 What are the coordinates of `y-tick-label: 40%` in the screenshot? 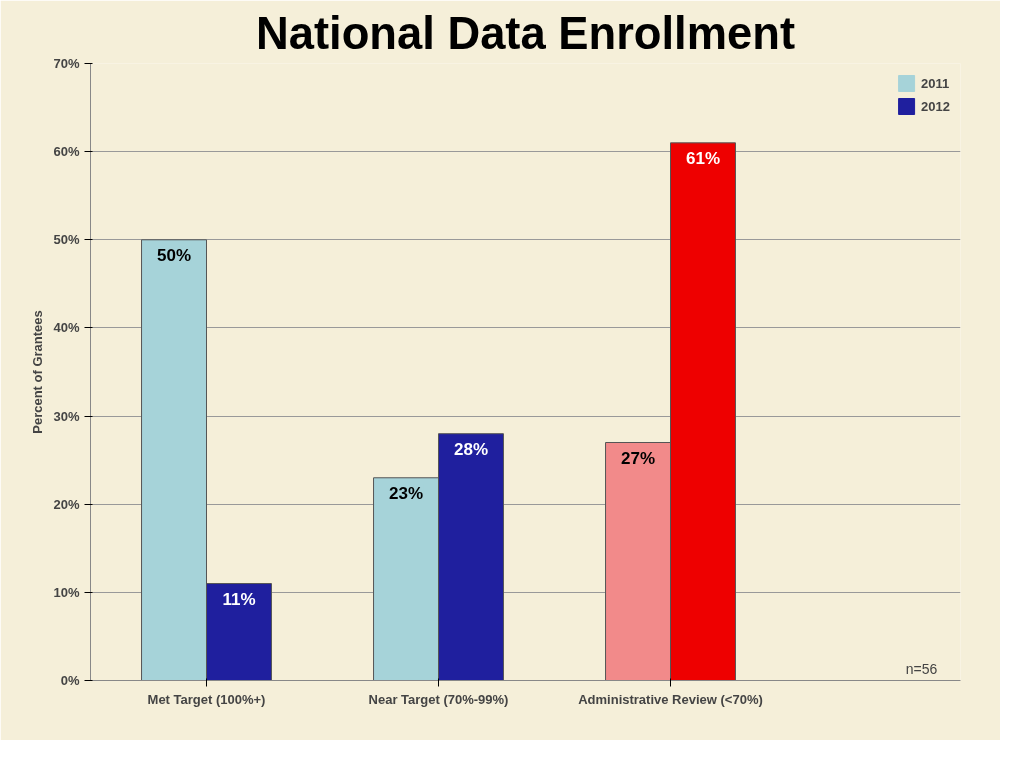 It's located at (66, 328).